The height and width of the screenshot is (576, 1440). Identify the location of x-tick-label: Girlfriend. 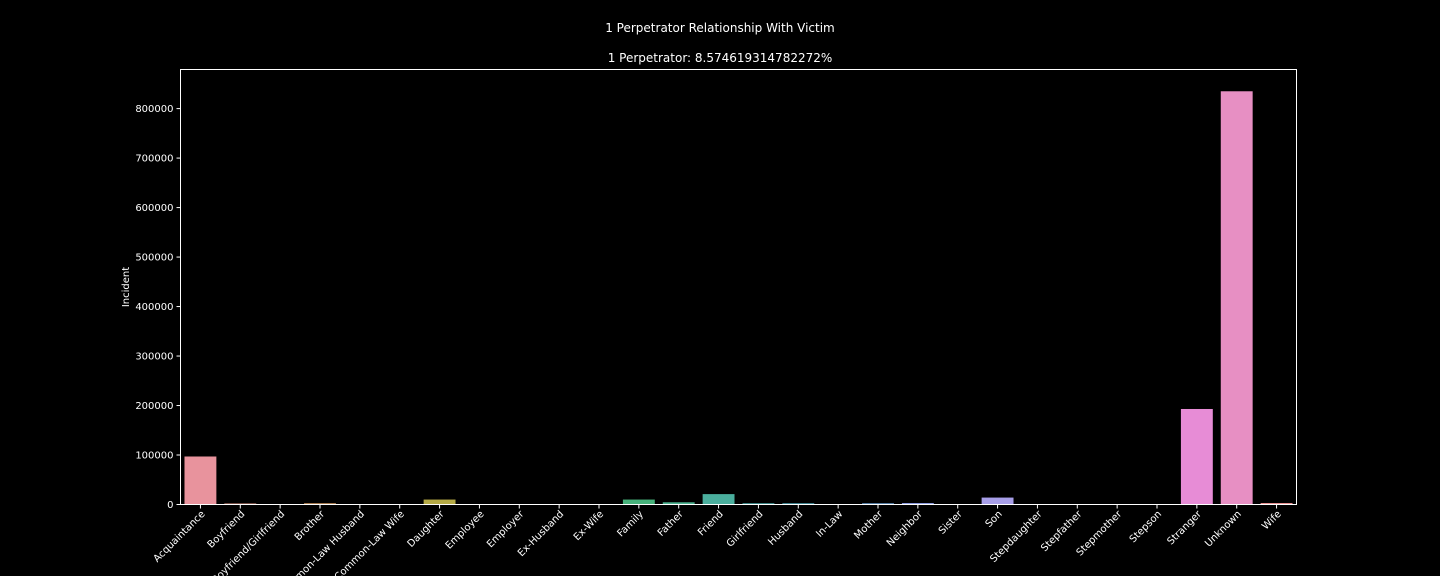
(745, 529).